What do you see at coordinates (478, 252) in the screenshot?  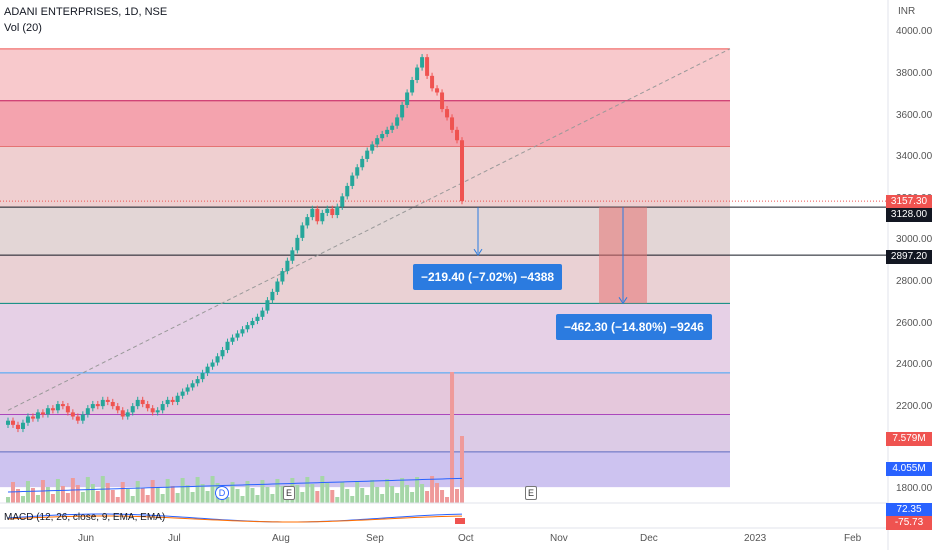 I see `measure-arrow-head` at bounding box center [478, 252].